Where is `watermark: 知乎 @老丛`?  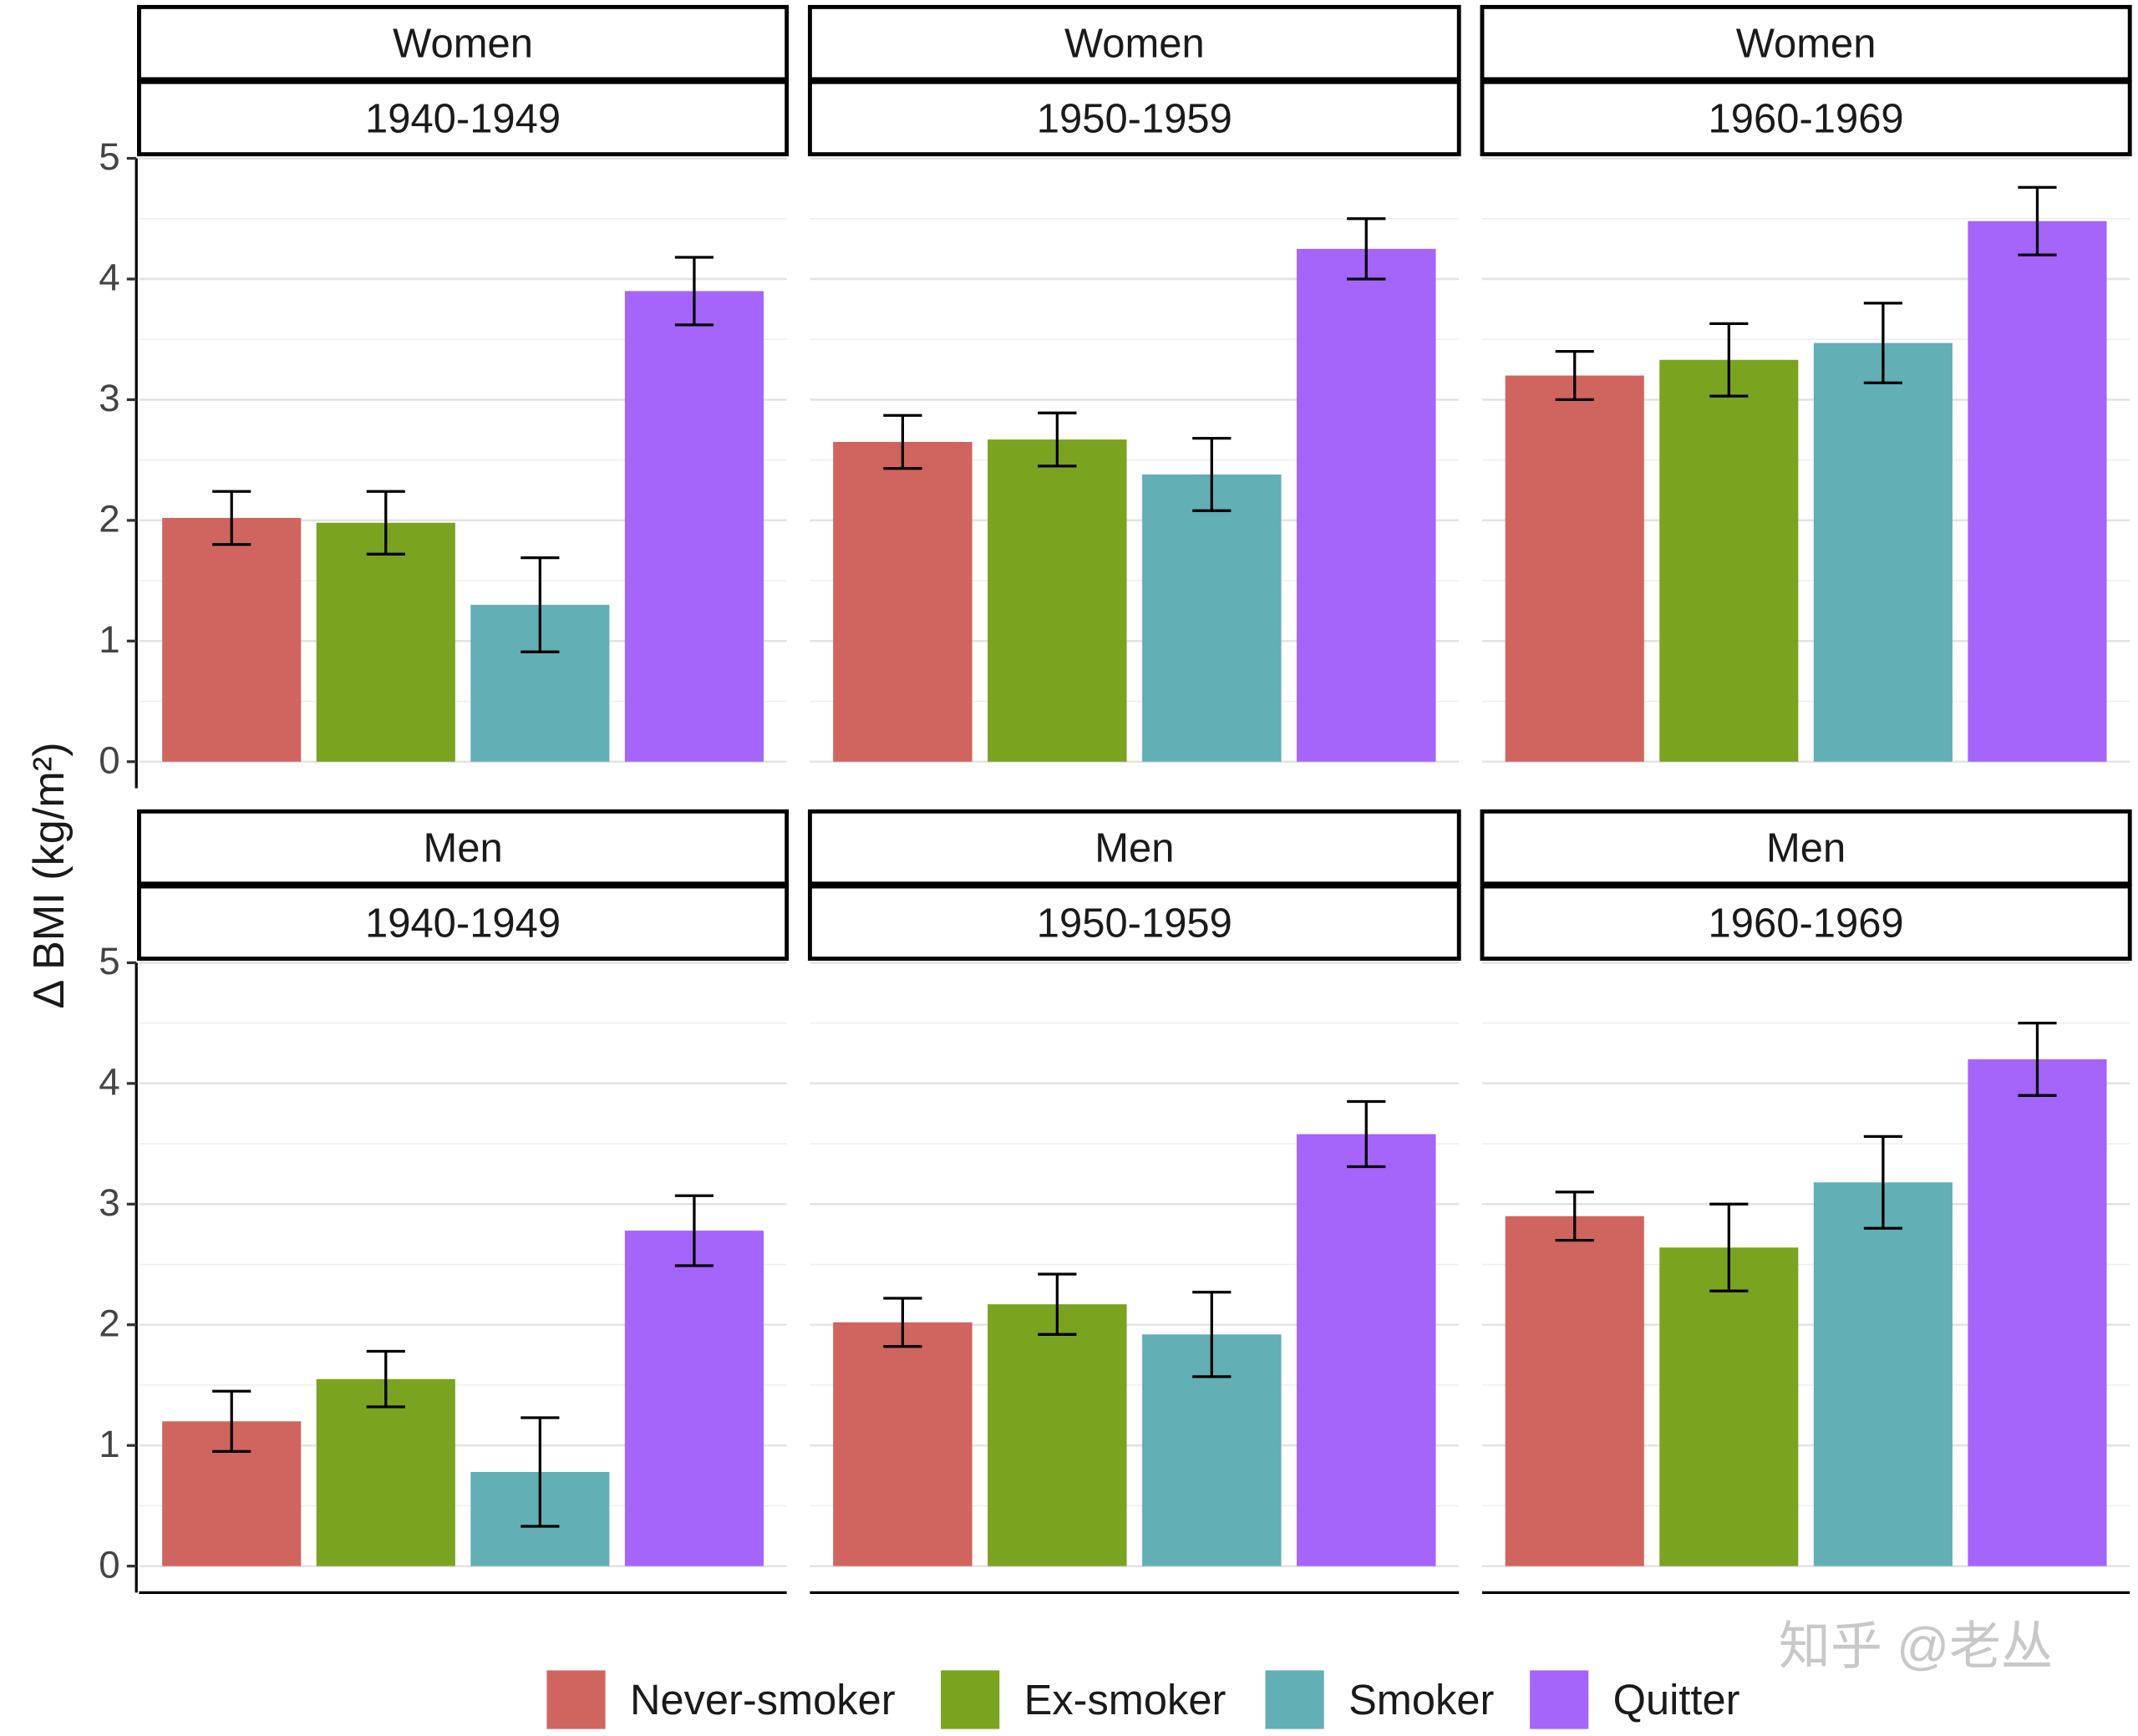
watermark: 知乎 @老丛 is located at coordinates (1916, 1646).